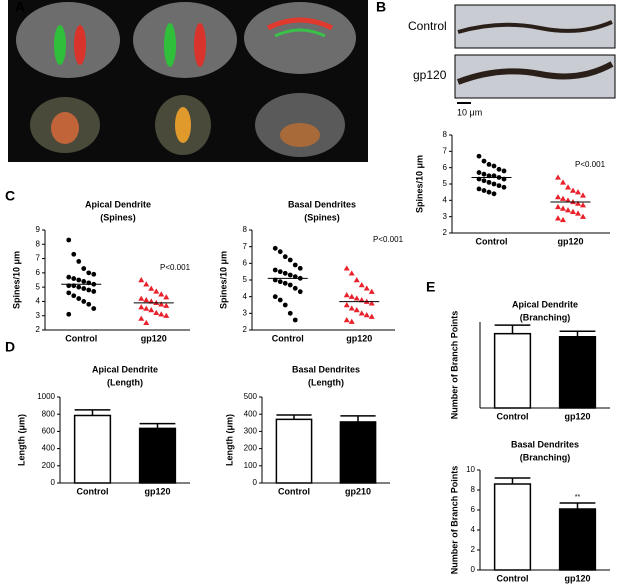 The width and height of the screenshot is (640, 585). What do you see at coordinates (10, 196) in the screenshot?
I see `panel-label: C` at bounding box center [10, 196].